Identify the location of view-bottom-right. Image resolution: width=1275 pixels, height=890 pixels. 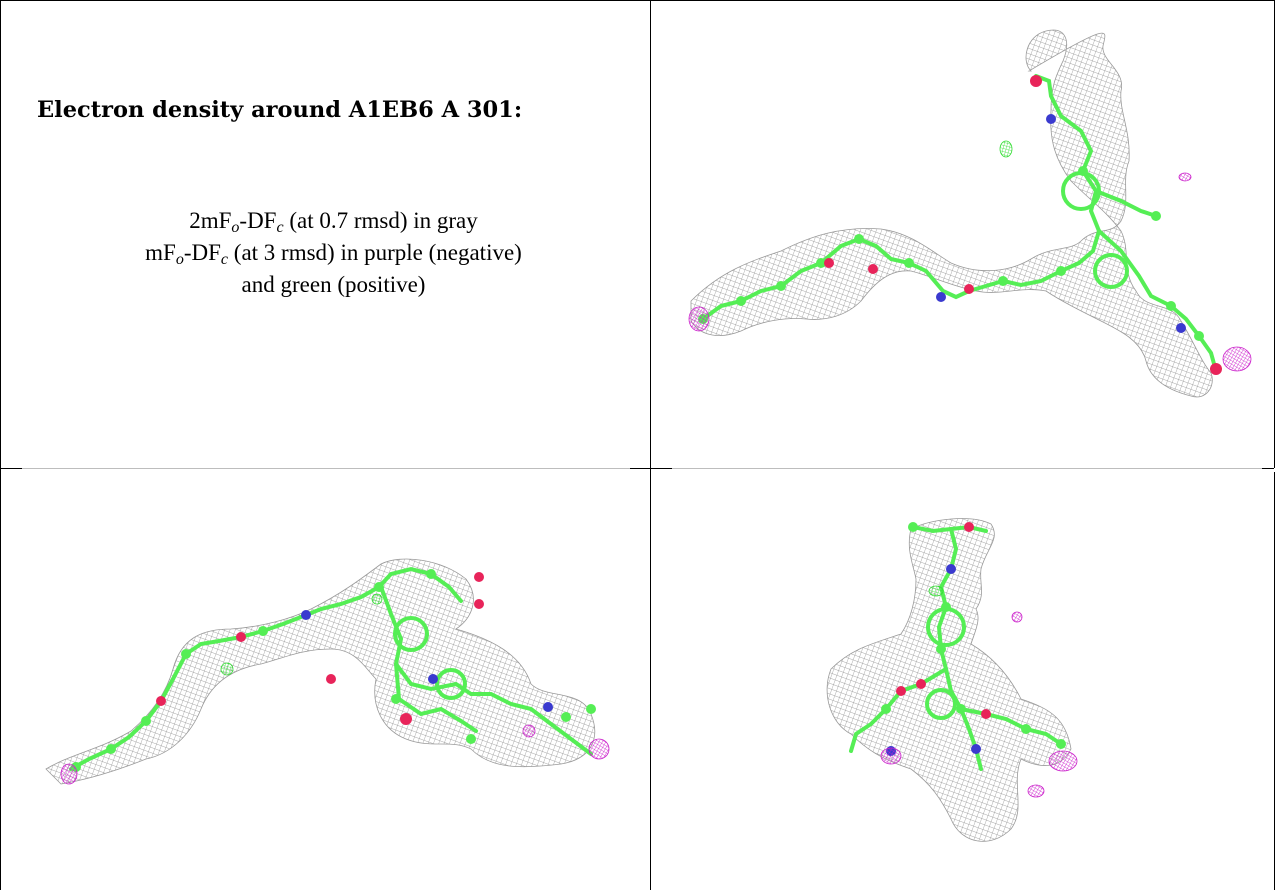
(952, 680).